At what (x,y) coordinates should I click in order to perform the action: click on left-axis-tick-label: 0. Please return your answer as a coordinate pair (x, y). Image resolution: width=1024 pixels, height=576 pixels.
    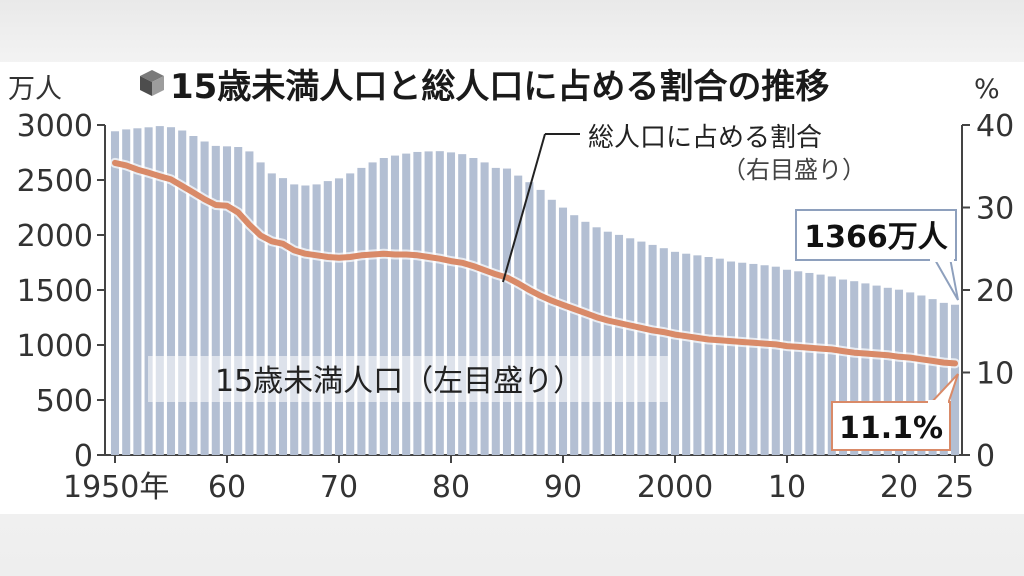
    Looking at the image, I should click on (83, 456).